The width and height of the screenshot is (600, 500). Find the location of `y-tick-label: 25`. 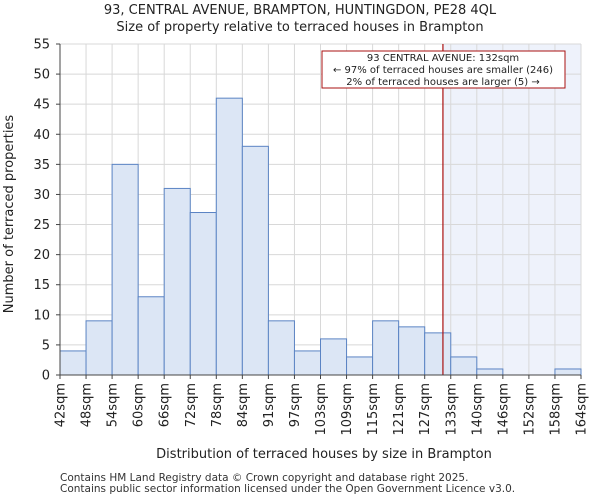

y-tick-label: 25 is located at coordinates (41, 225).